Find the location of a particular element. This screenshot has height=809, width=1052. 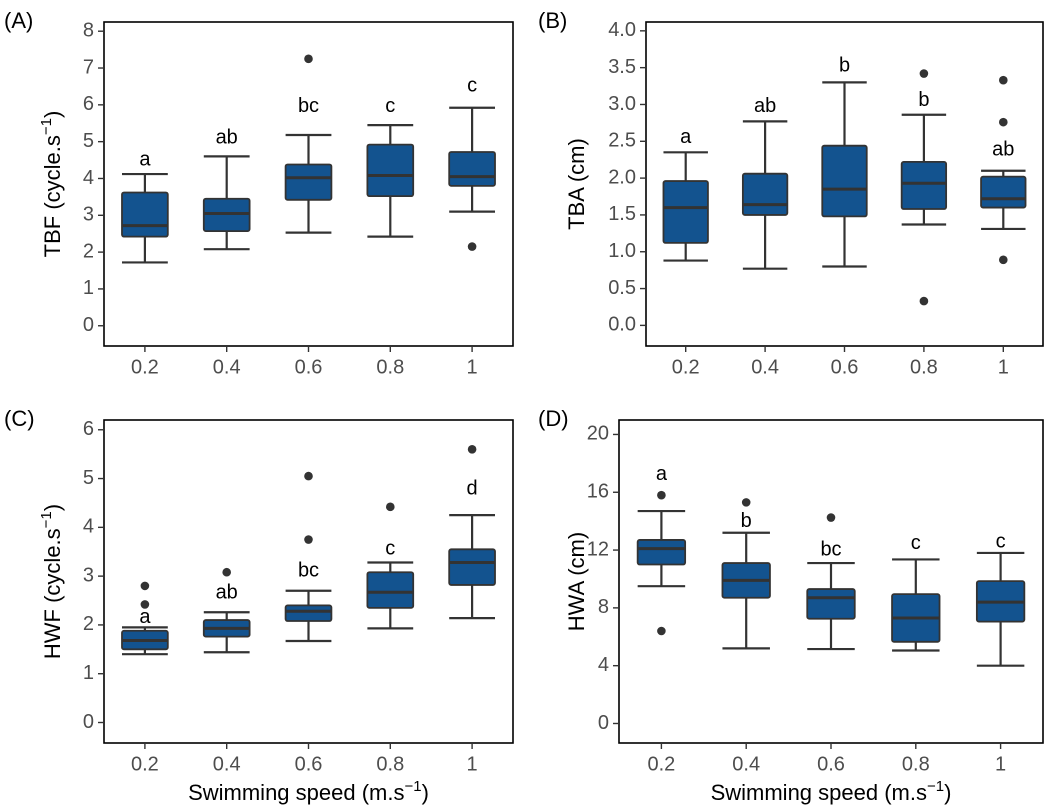

box-0.8: b is located at coordinates (924, 187).